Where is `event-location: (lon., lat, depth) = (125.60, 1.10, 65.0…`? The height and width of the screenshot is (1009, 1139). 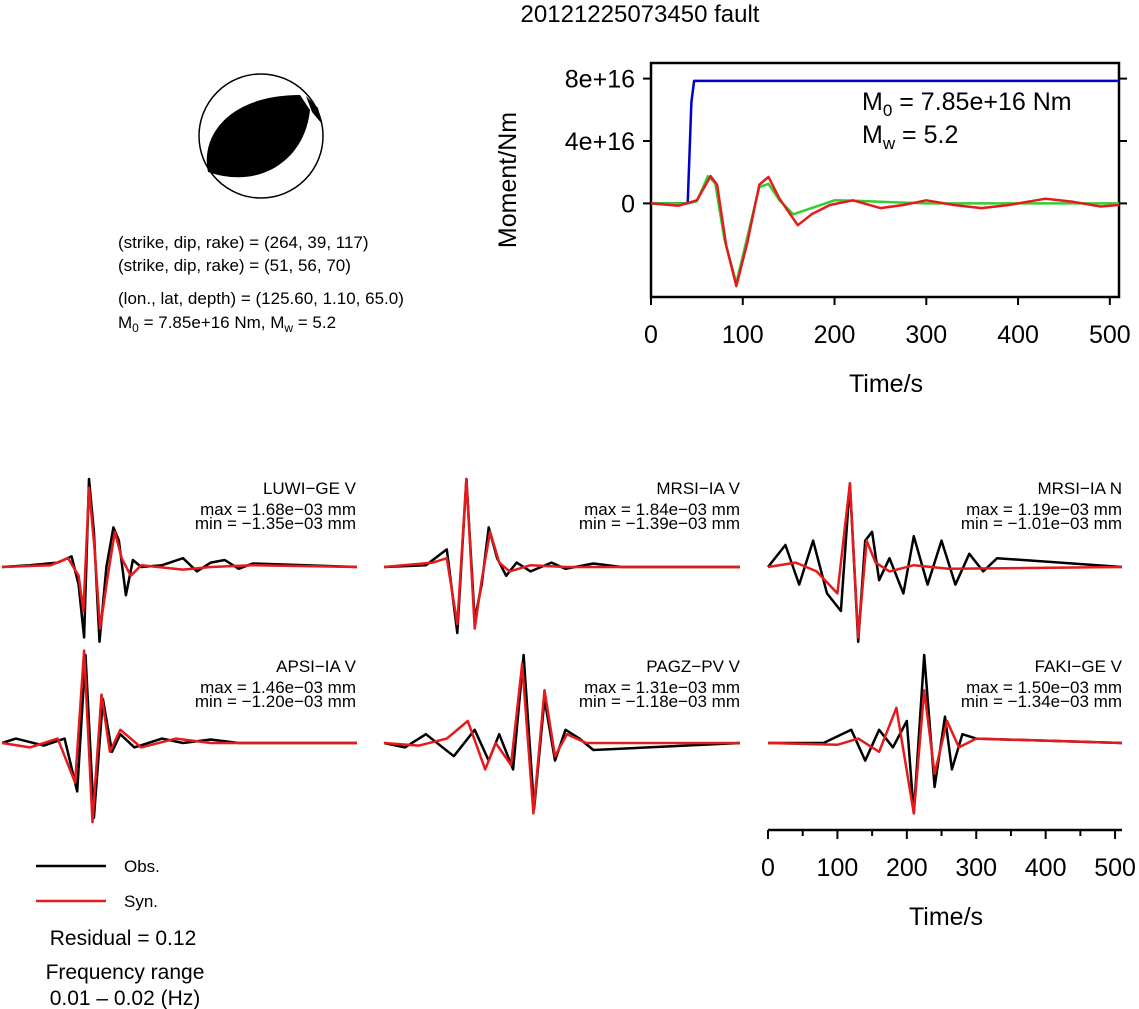 event-location: (lon., lat, depth) = (125.60, 1.10, 65.0… is located at coordinates (261, 298).